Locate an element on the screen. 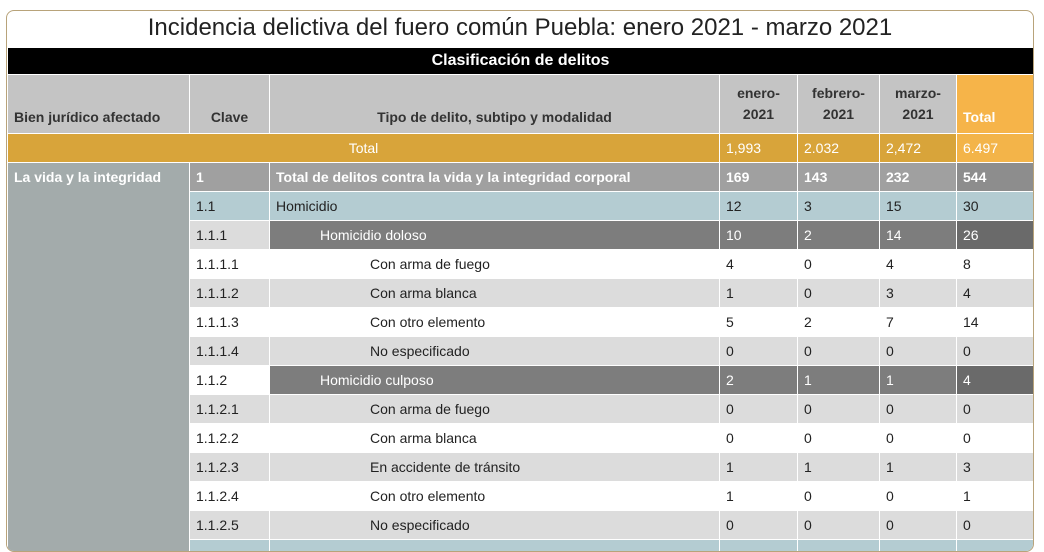 This screenshot has width=1044, height=552. row-total-cell: 30 is located at coordinates (995, 206).